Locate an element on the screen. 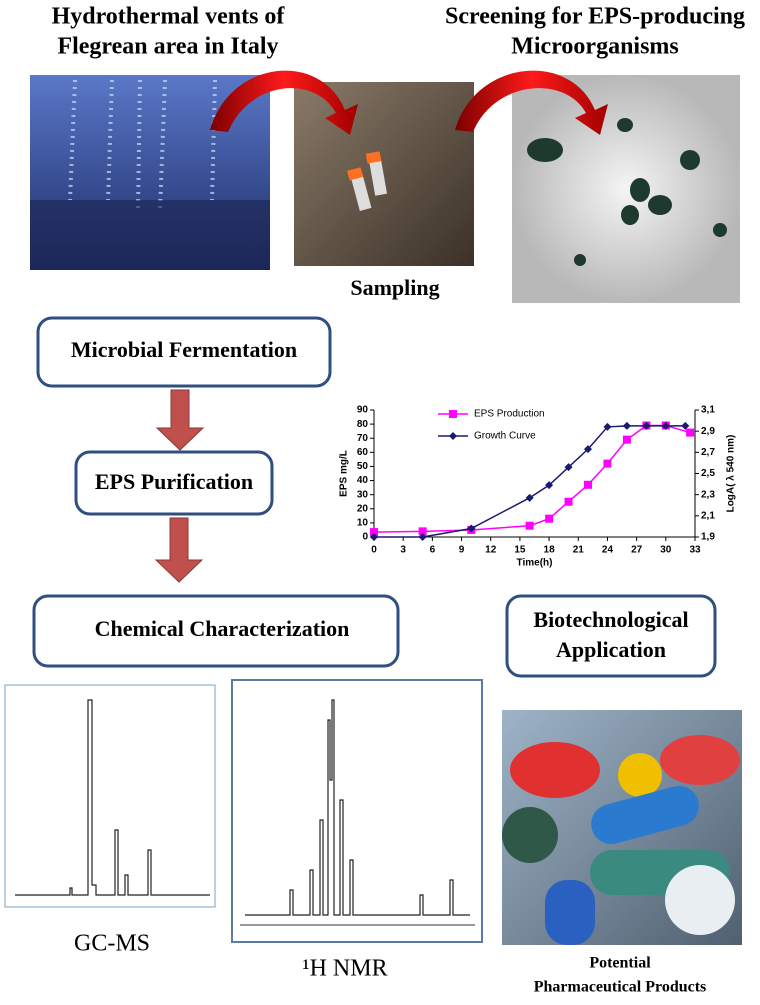  x-tick-label: 0 is located at coordinates (374, 550).